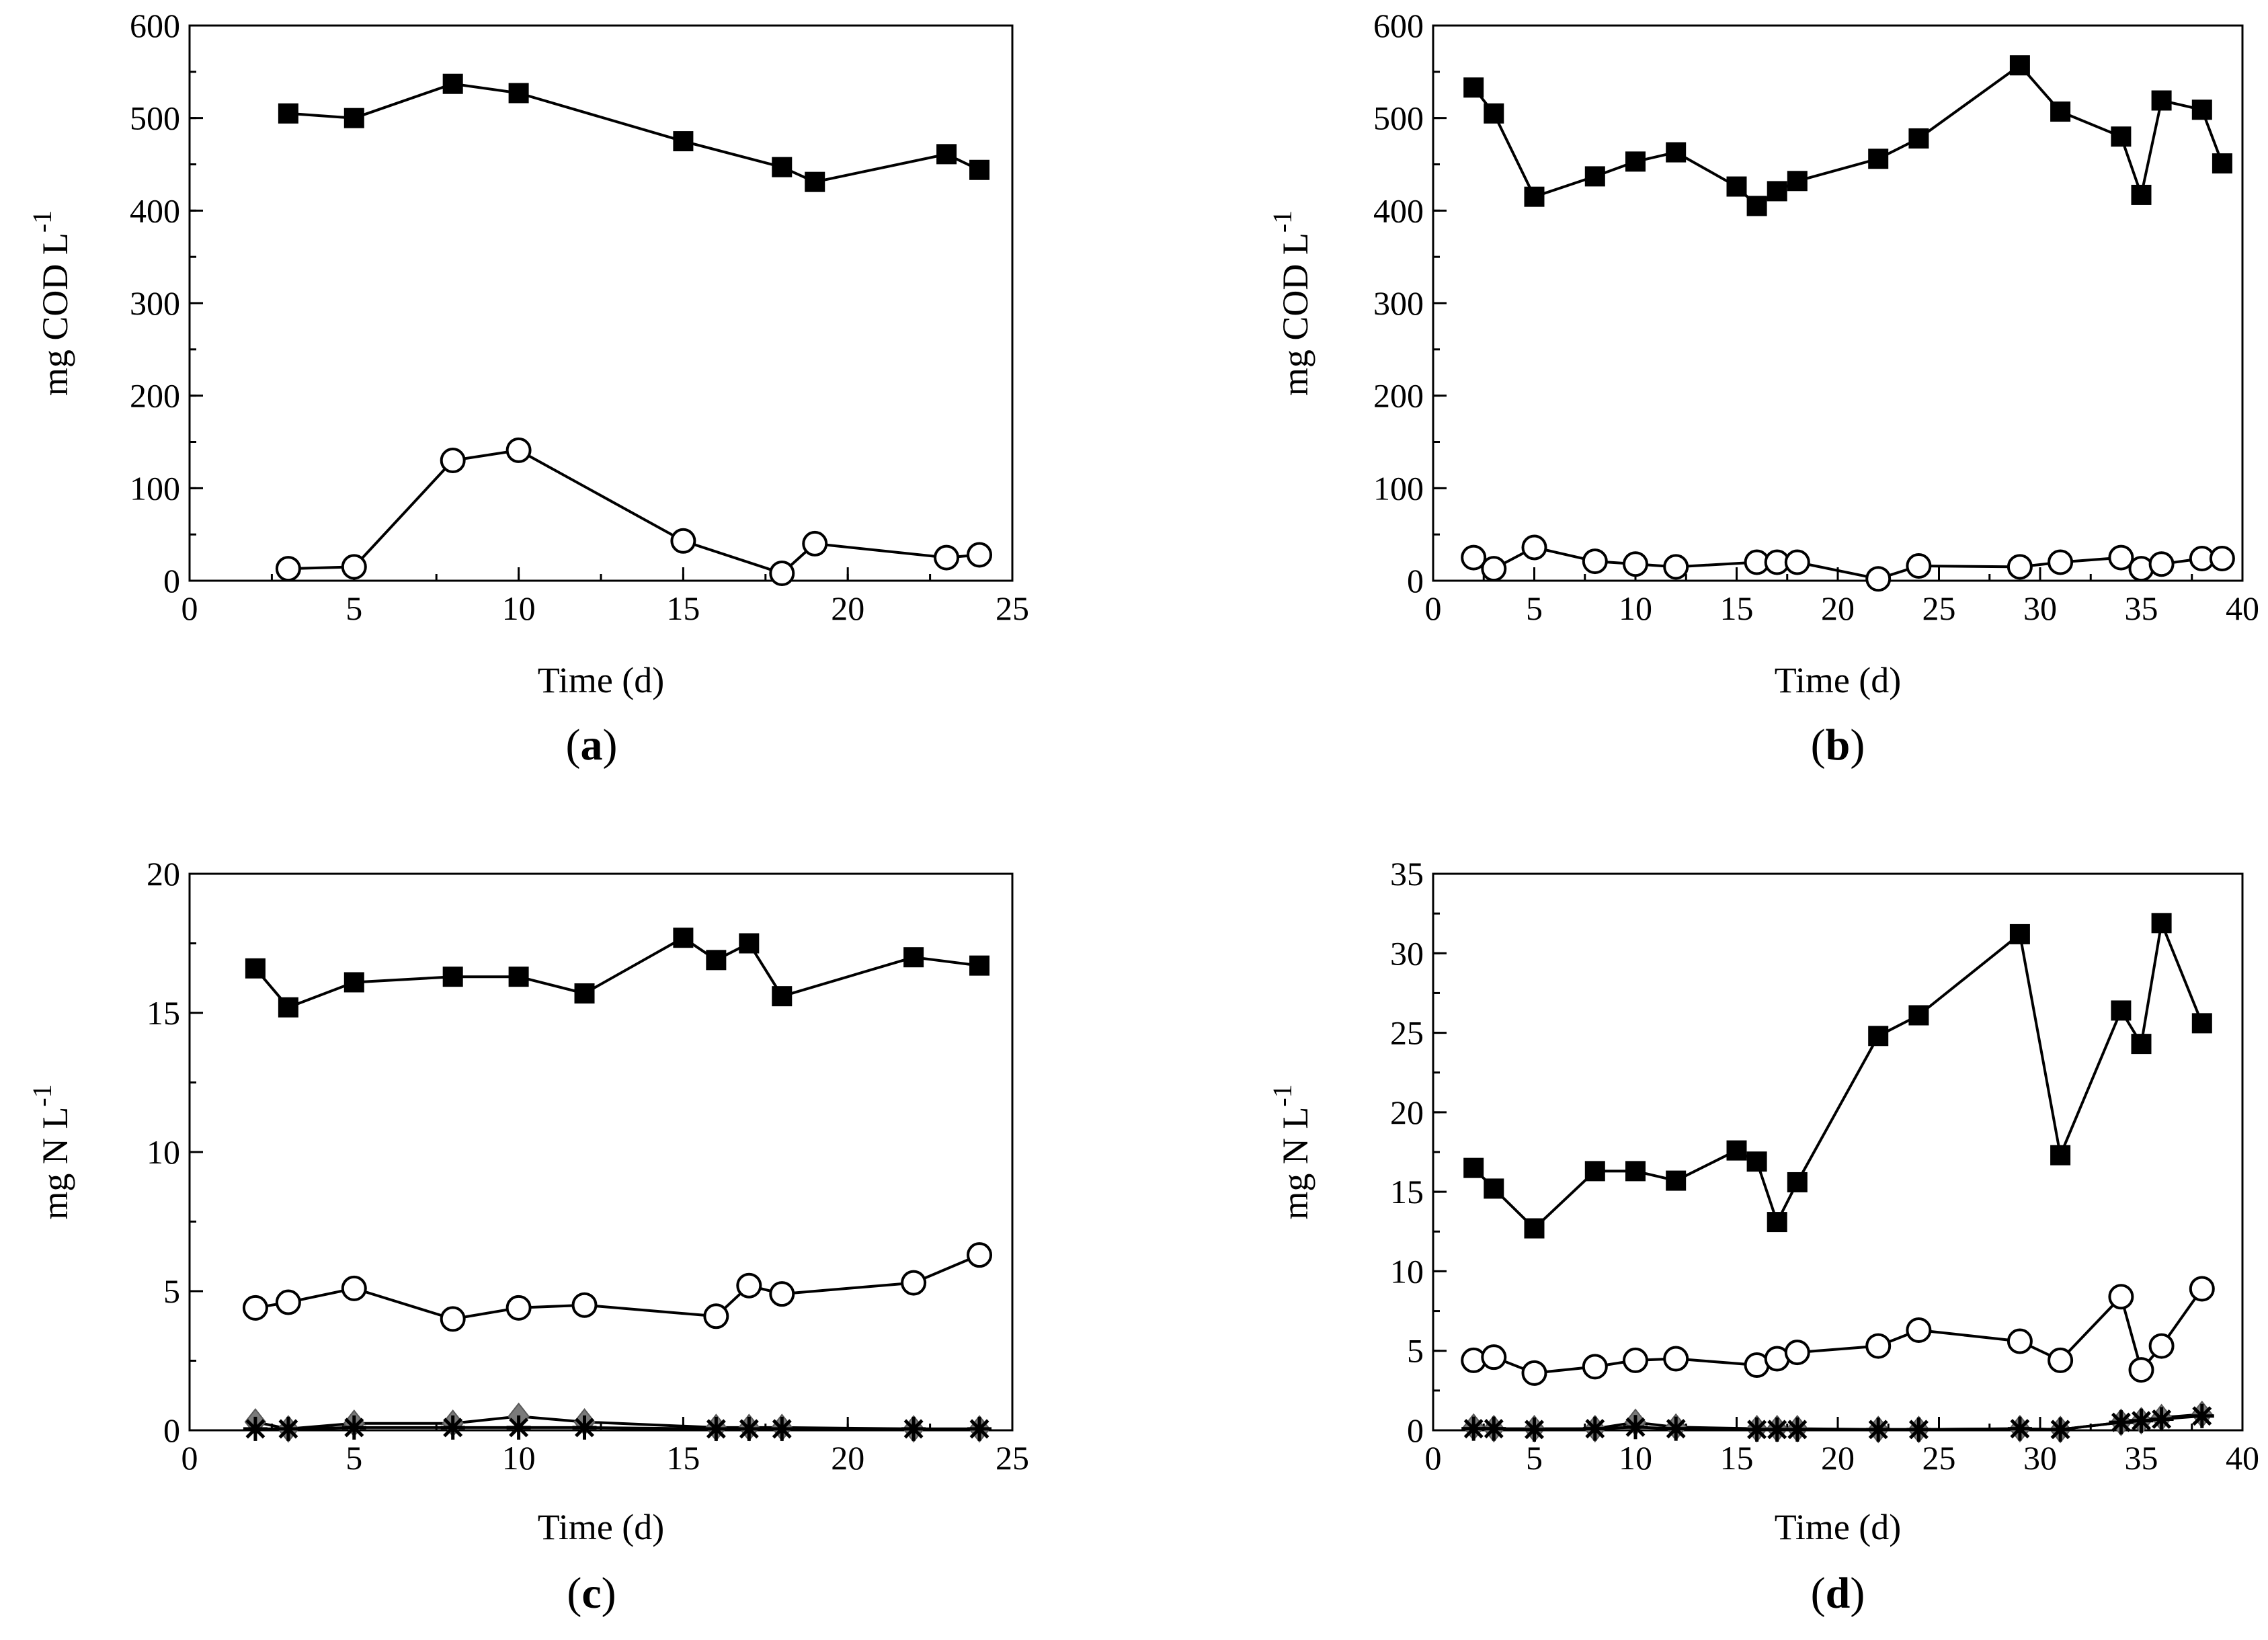  Describe the element at coordinates (591, 1593) in the screenshot. I see `panel-label: (c)` at that location.